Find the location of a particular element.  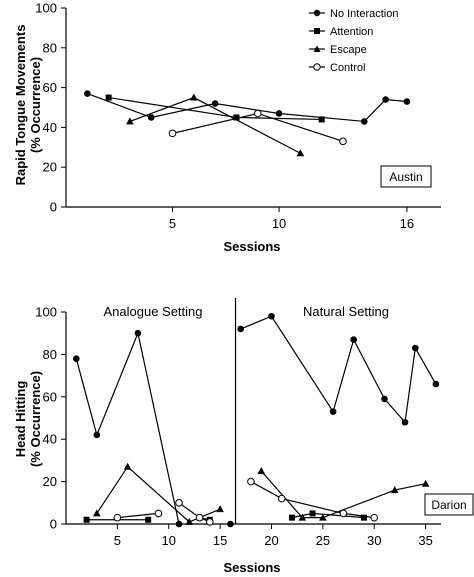

y-axis-label-line1: Rapid Tongue Movements is located at coordinates (20, 105).